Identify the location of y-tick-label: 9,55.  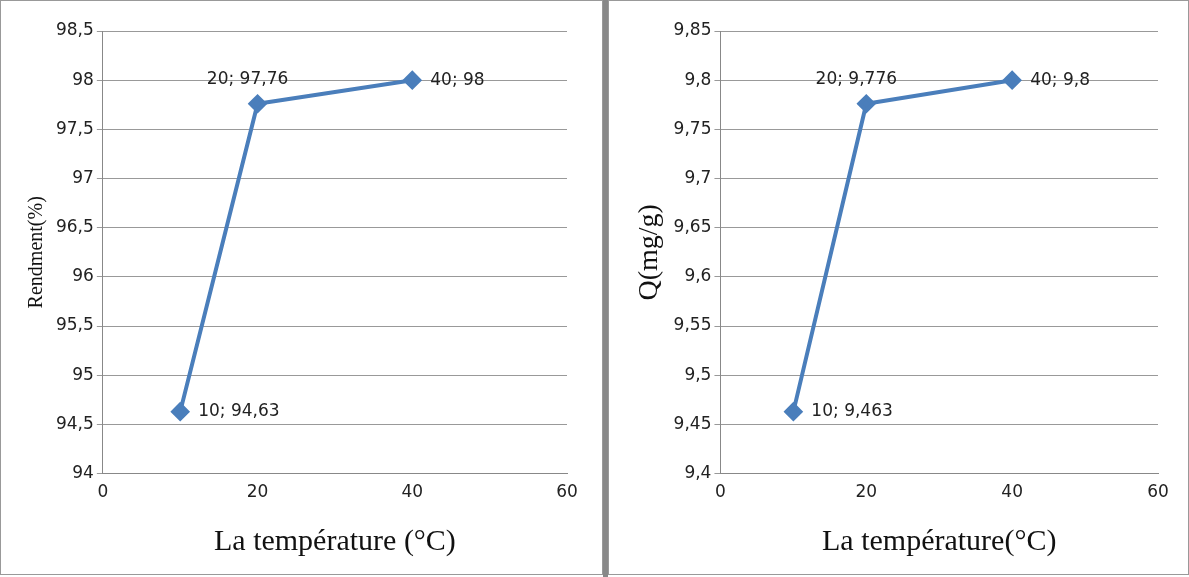
(692, 324).